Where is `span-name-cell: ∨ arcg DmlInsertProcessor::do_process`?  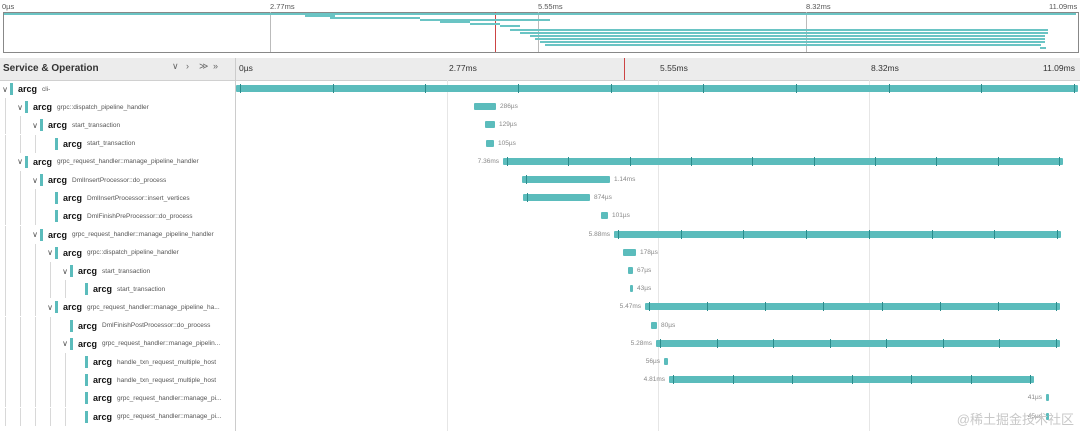
span-name-cell: ∨ arcg DmlInsertProcessor::do_process is located at coordinates (132, 180).